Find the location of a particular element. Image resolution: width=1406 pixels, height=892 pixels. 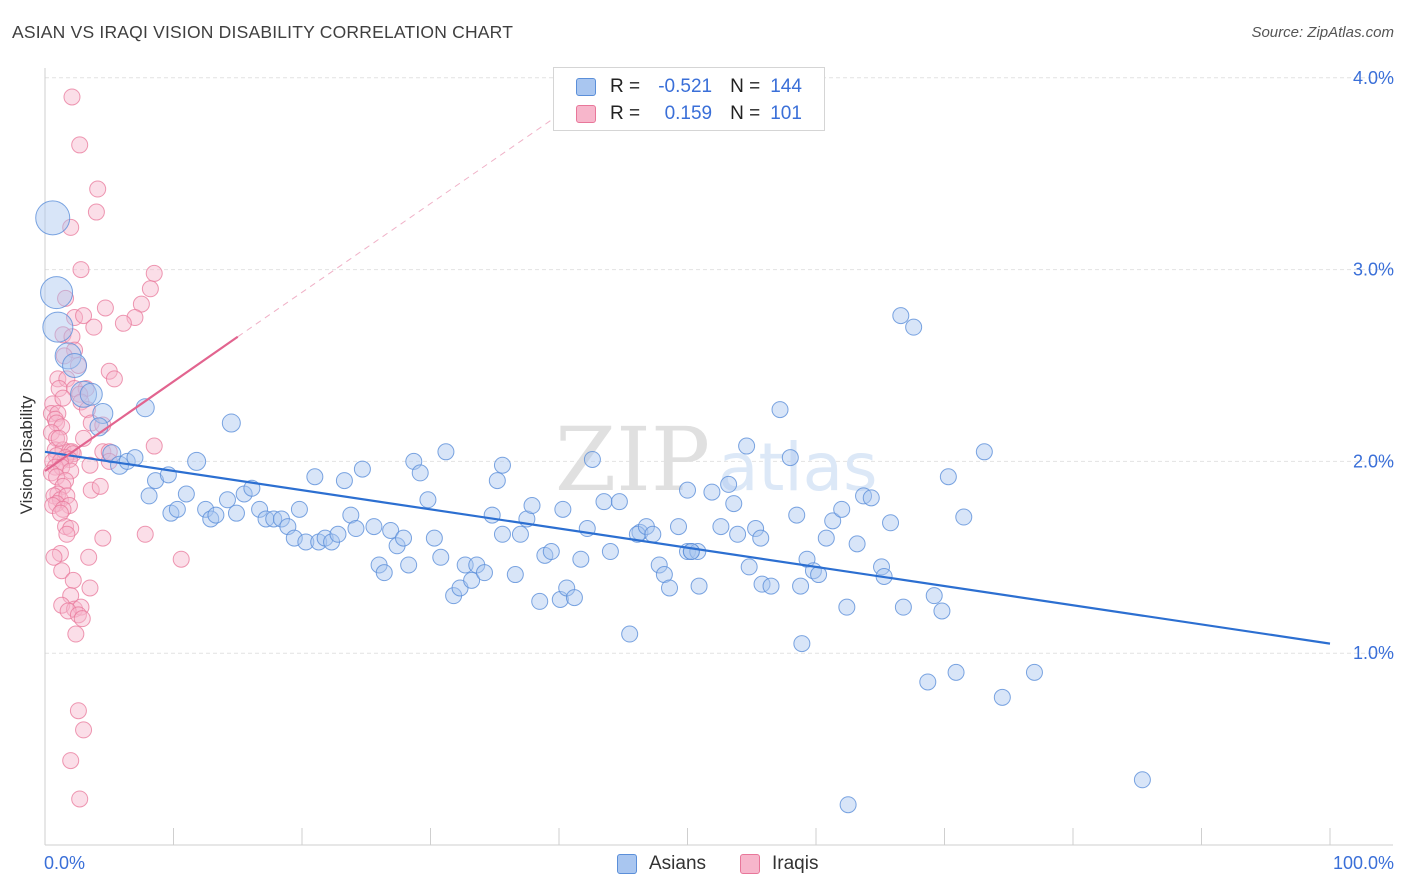

iraqis-legend-swatch is located at coordinates (750, 864).